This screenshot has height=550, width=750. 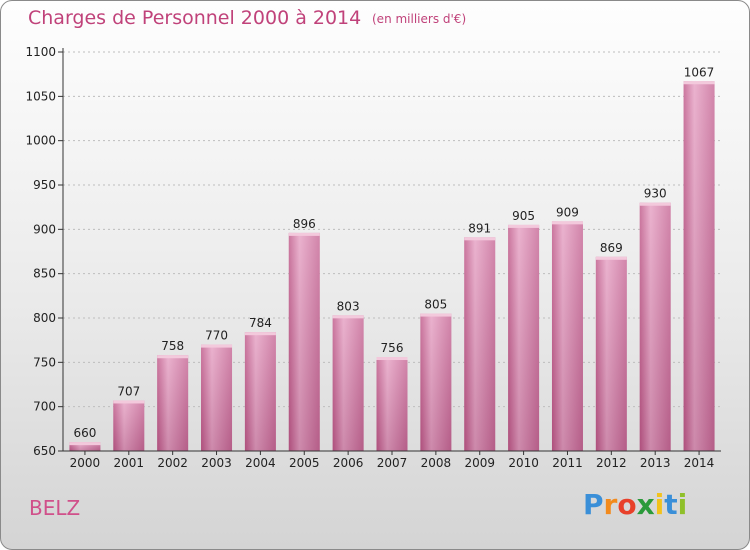 What do you see at coordinates (611, 463) in the screenshot?
I see `x-tick-label-2012: 2012` at bounding box center [611, 463].